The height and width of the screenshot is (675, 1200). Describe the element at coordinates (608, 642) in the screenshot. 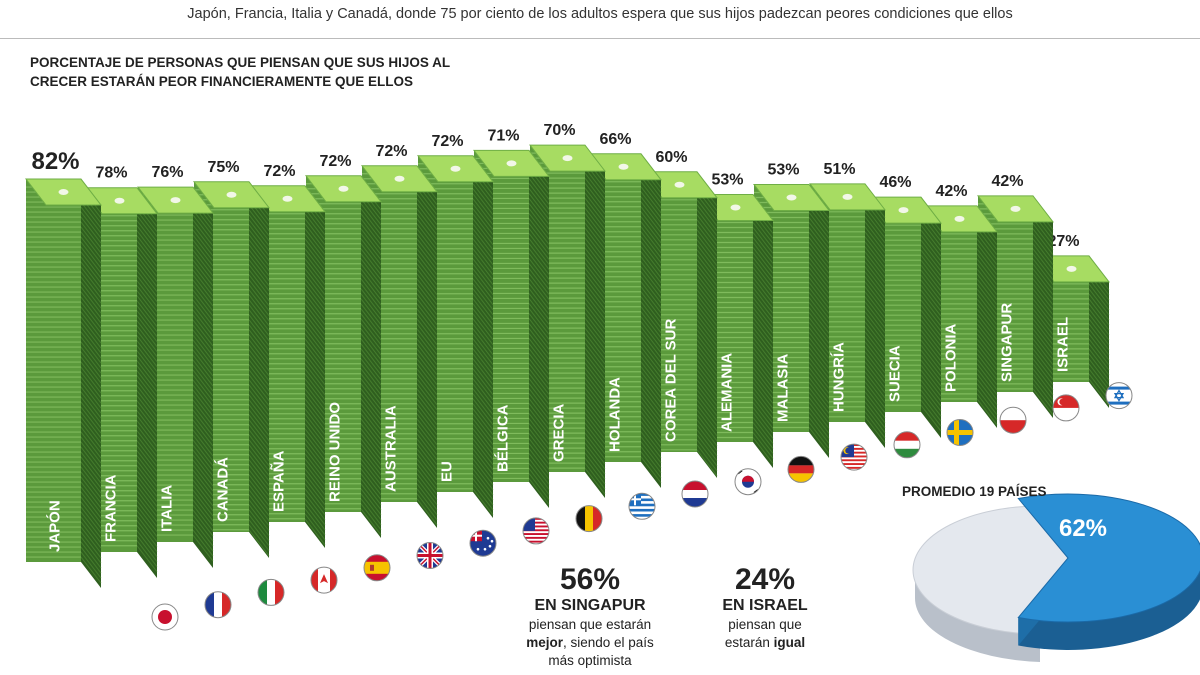

I see `singapore-stat-line2-rest: , siendo el país` at that location.